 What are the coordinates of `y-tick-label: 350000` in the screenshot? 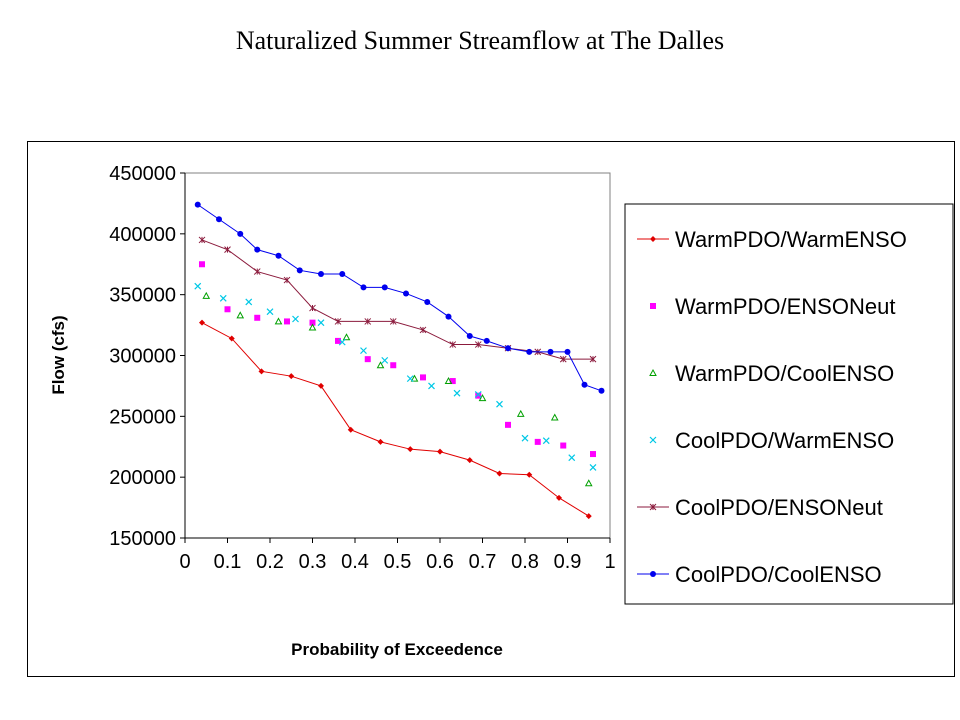 It's located at (142, 296).